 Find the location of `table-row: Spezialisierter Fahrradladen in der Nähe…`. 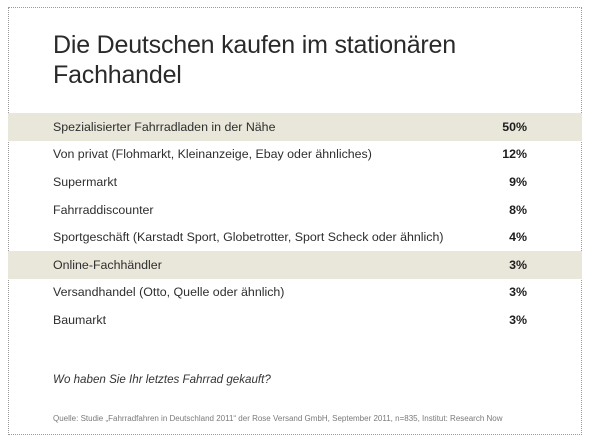

table-row: Spezialisierter Fahrradladen in der Nähe… is located at coordinates (295, 127).